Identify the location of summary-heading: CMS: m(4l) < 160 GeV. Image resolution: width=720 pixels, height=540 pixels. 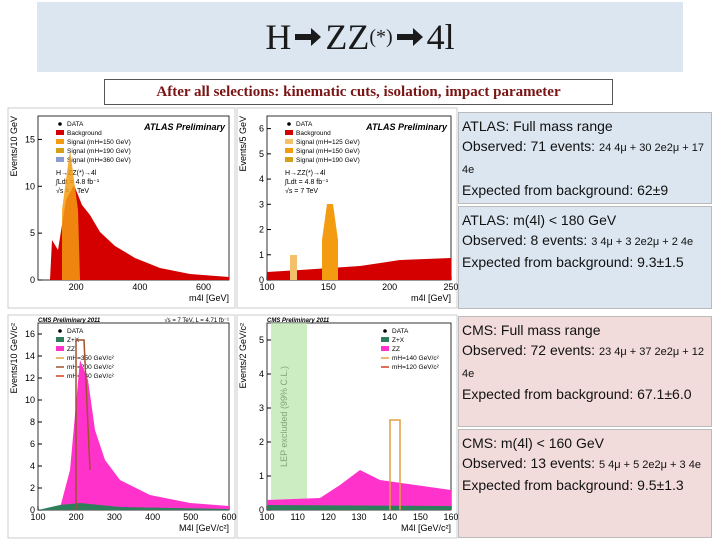
(533, 443).